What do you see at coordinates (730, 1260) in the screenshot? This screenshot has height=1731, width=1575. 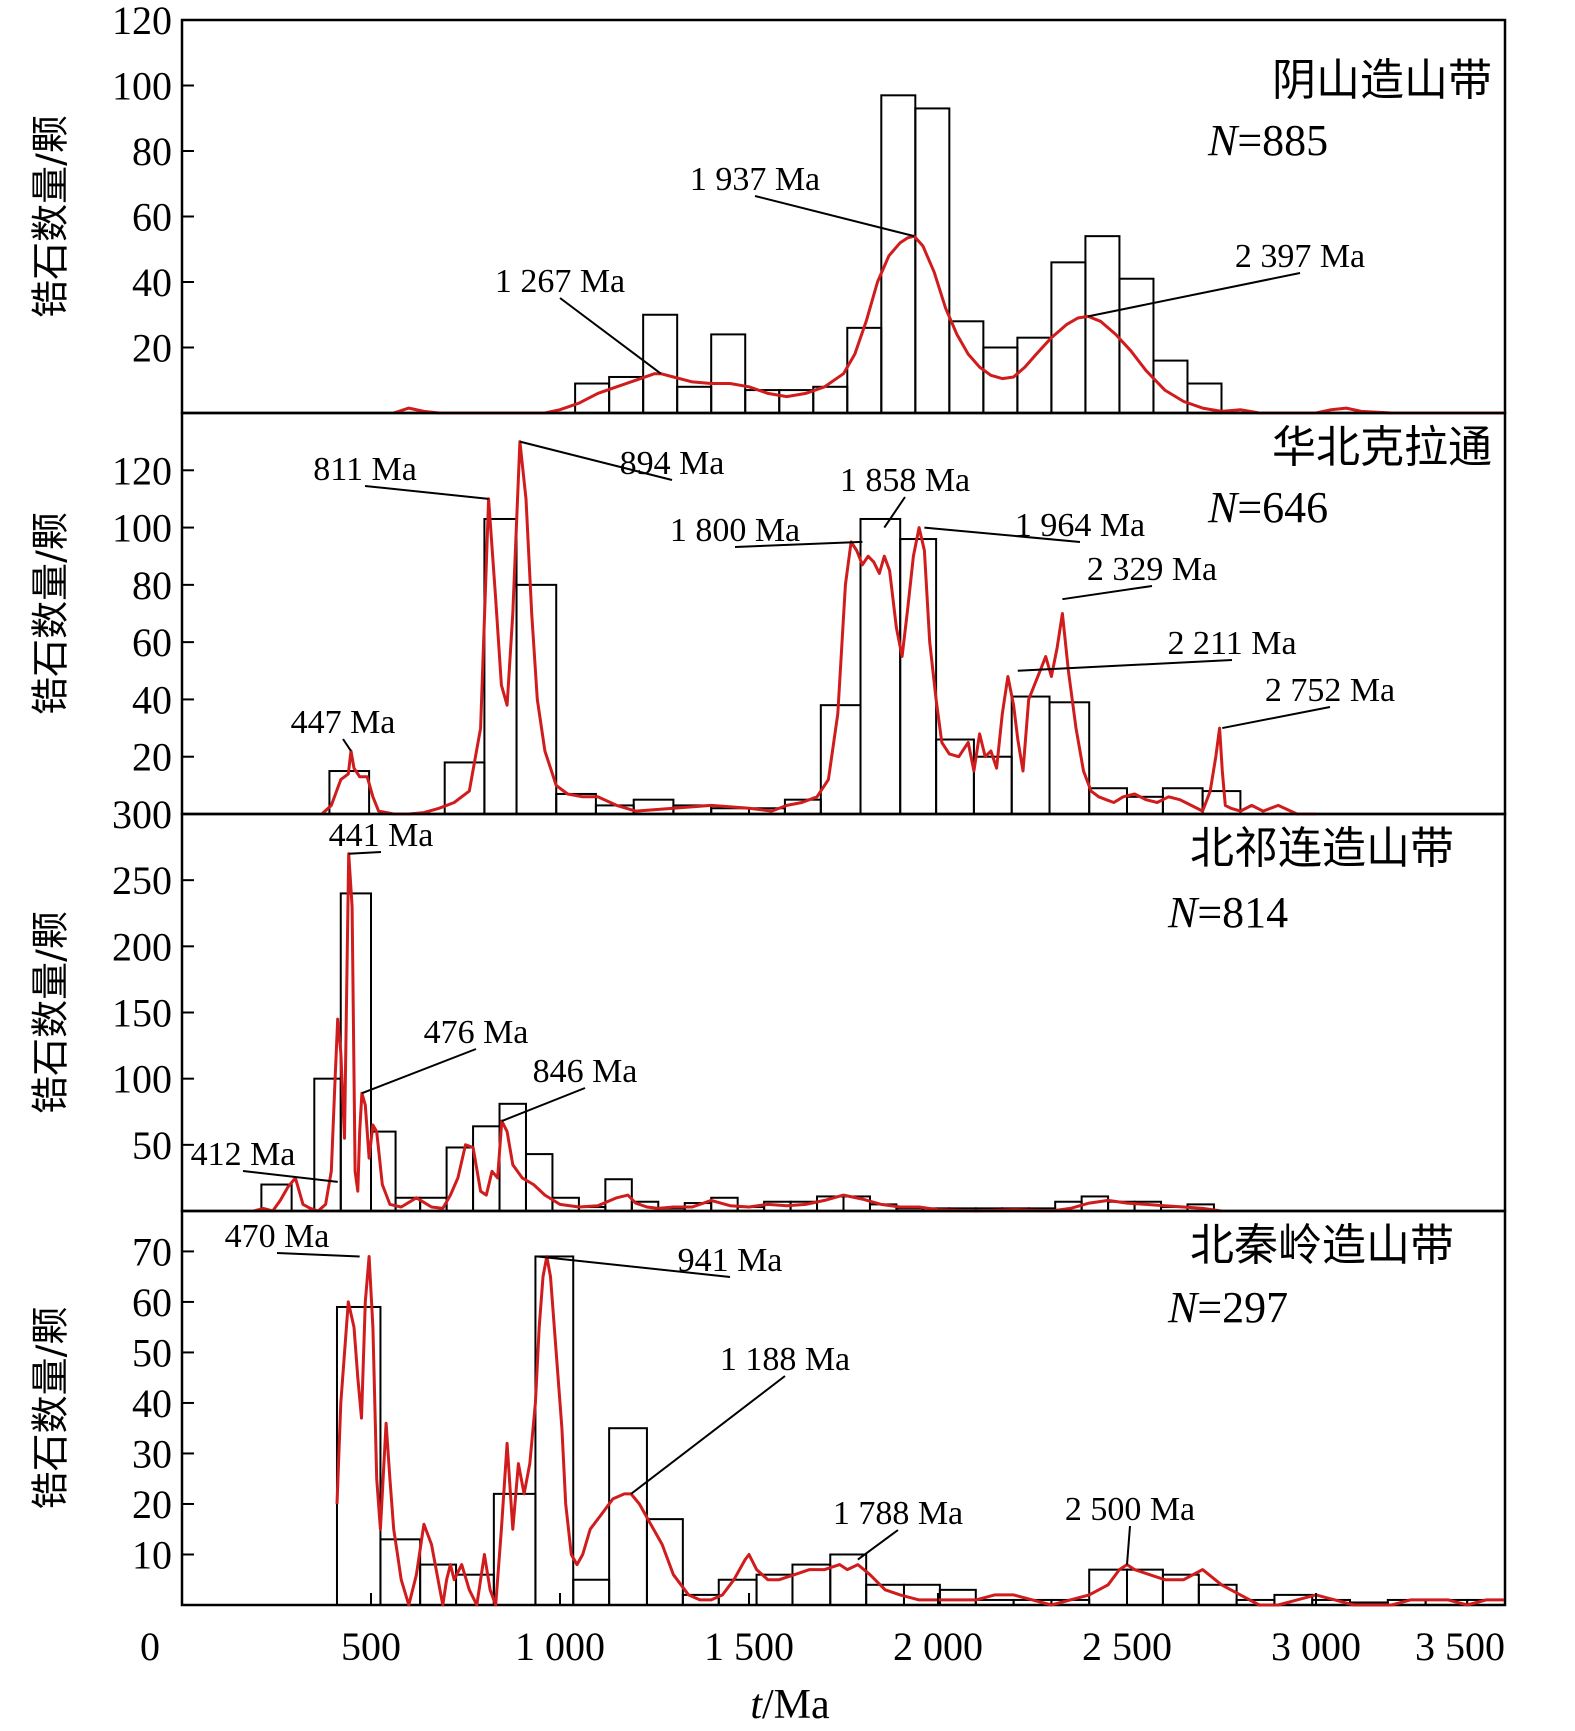 I see `peak-label: 941 Ma` at bounding box center [730, 1260].